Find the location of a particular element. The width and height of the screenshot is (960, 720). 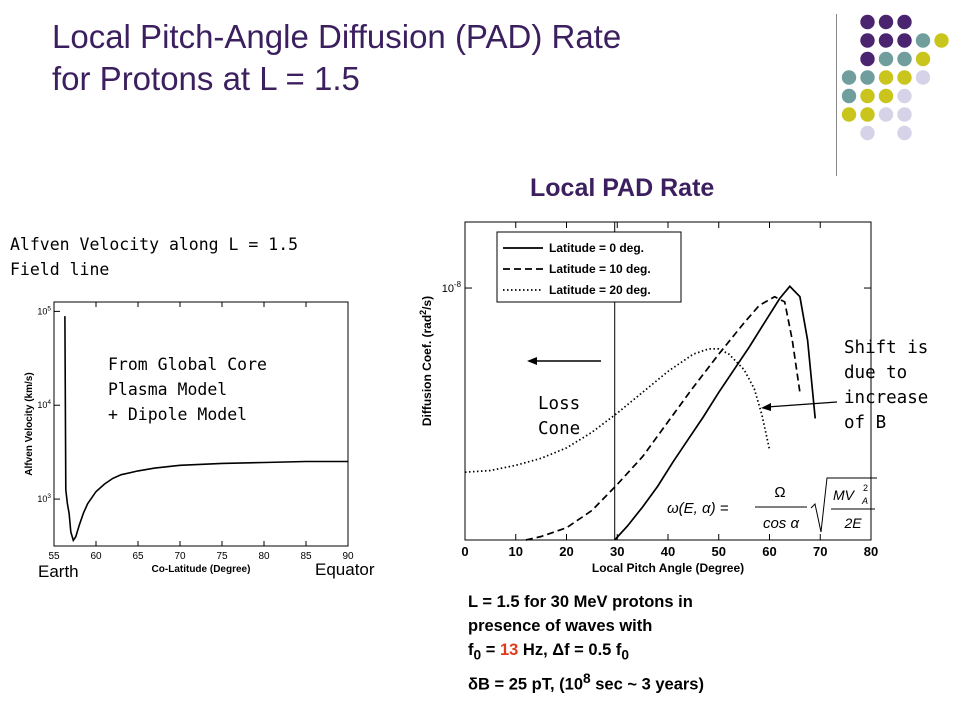

chart1-x-tick-label: 60 is located at coordinates (96, 556).